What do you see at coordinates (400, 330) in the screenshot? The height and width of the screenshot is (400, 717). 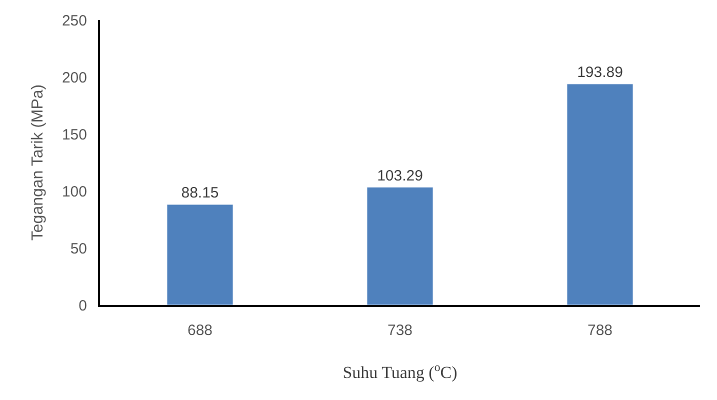 I see `x-tick-label: 738` at bounding box center [400, 330].